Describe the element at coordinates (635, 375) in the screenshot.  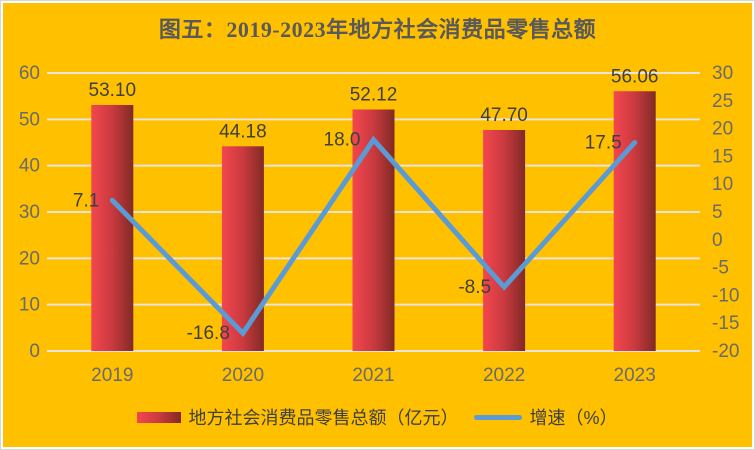
I see `x-axis-label: 2023` at that location.